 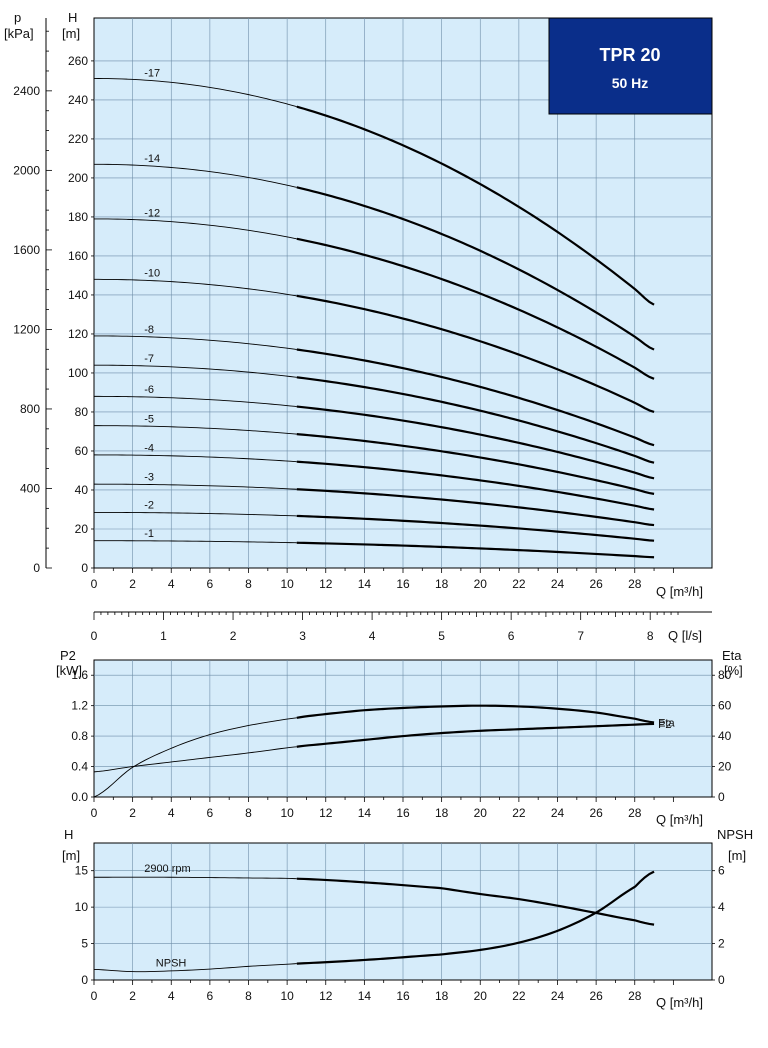 I want to click on flow-ls-ticks: 0 1 2 3 4 5 6 7 8, so click(x=385, y=627).